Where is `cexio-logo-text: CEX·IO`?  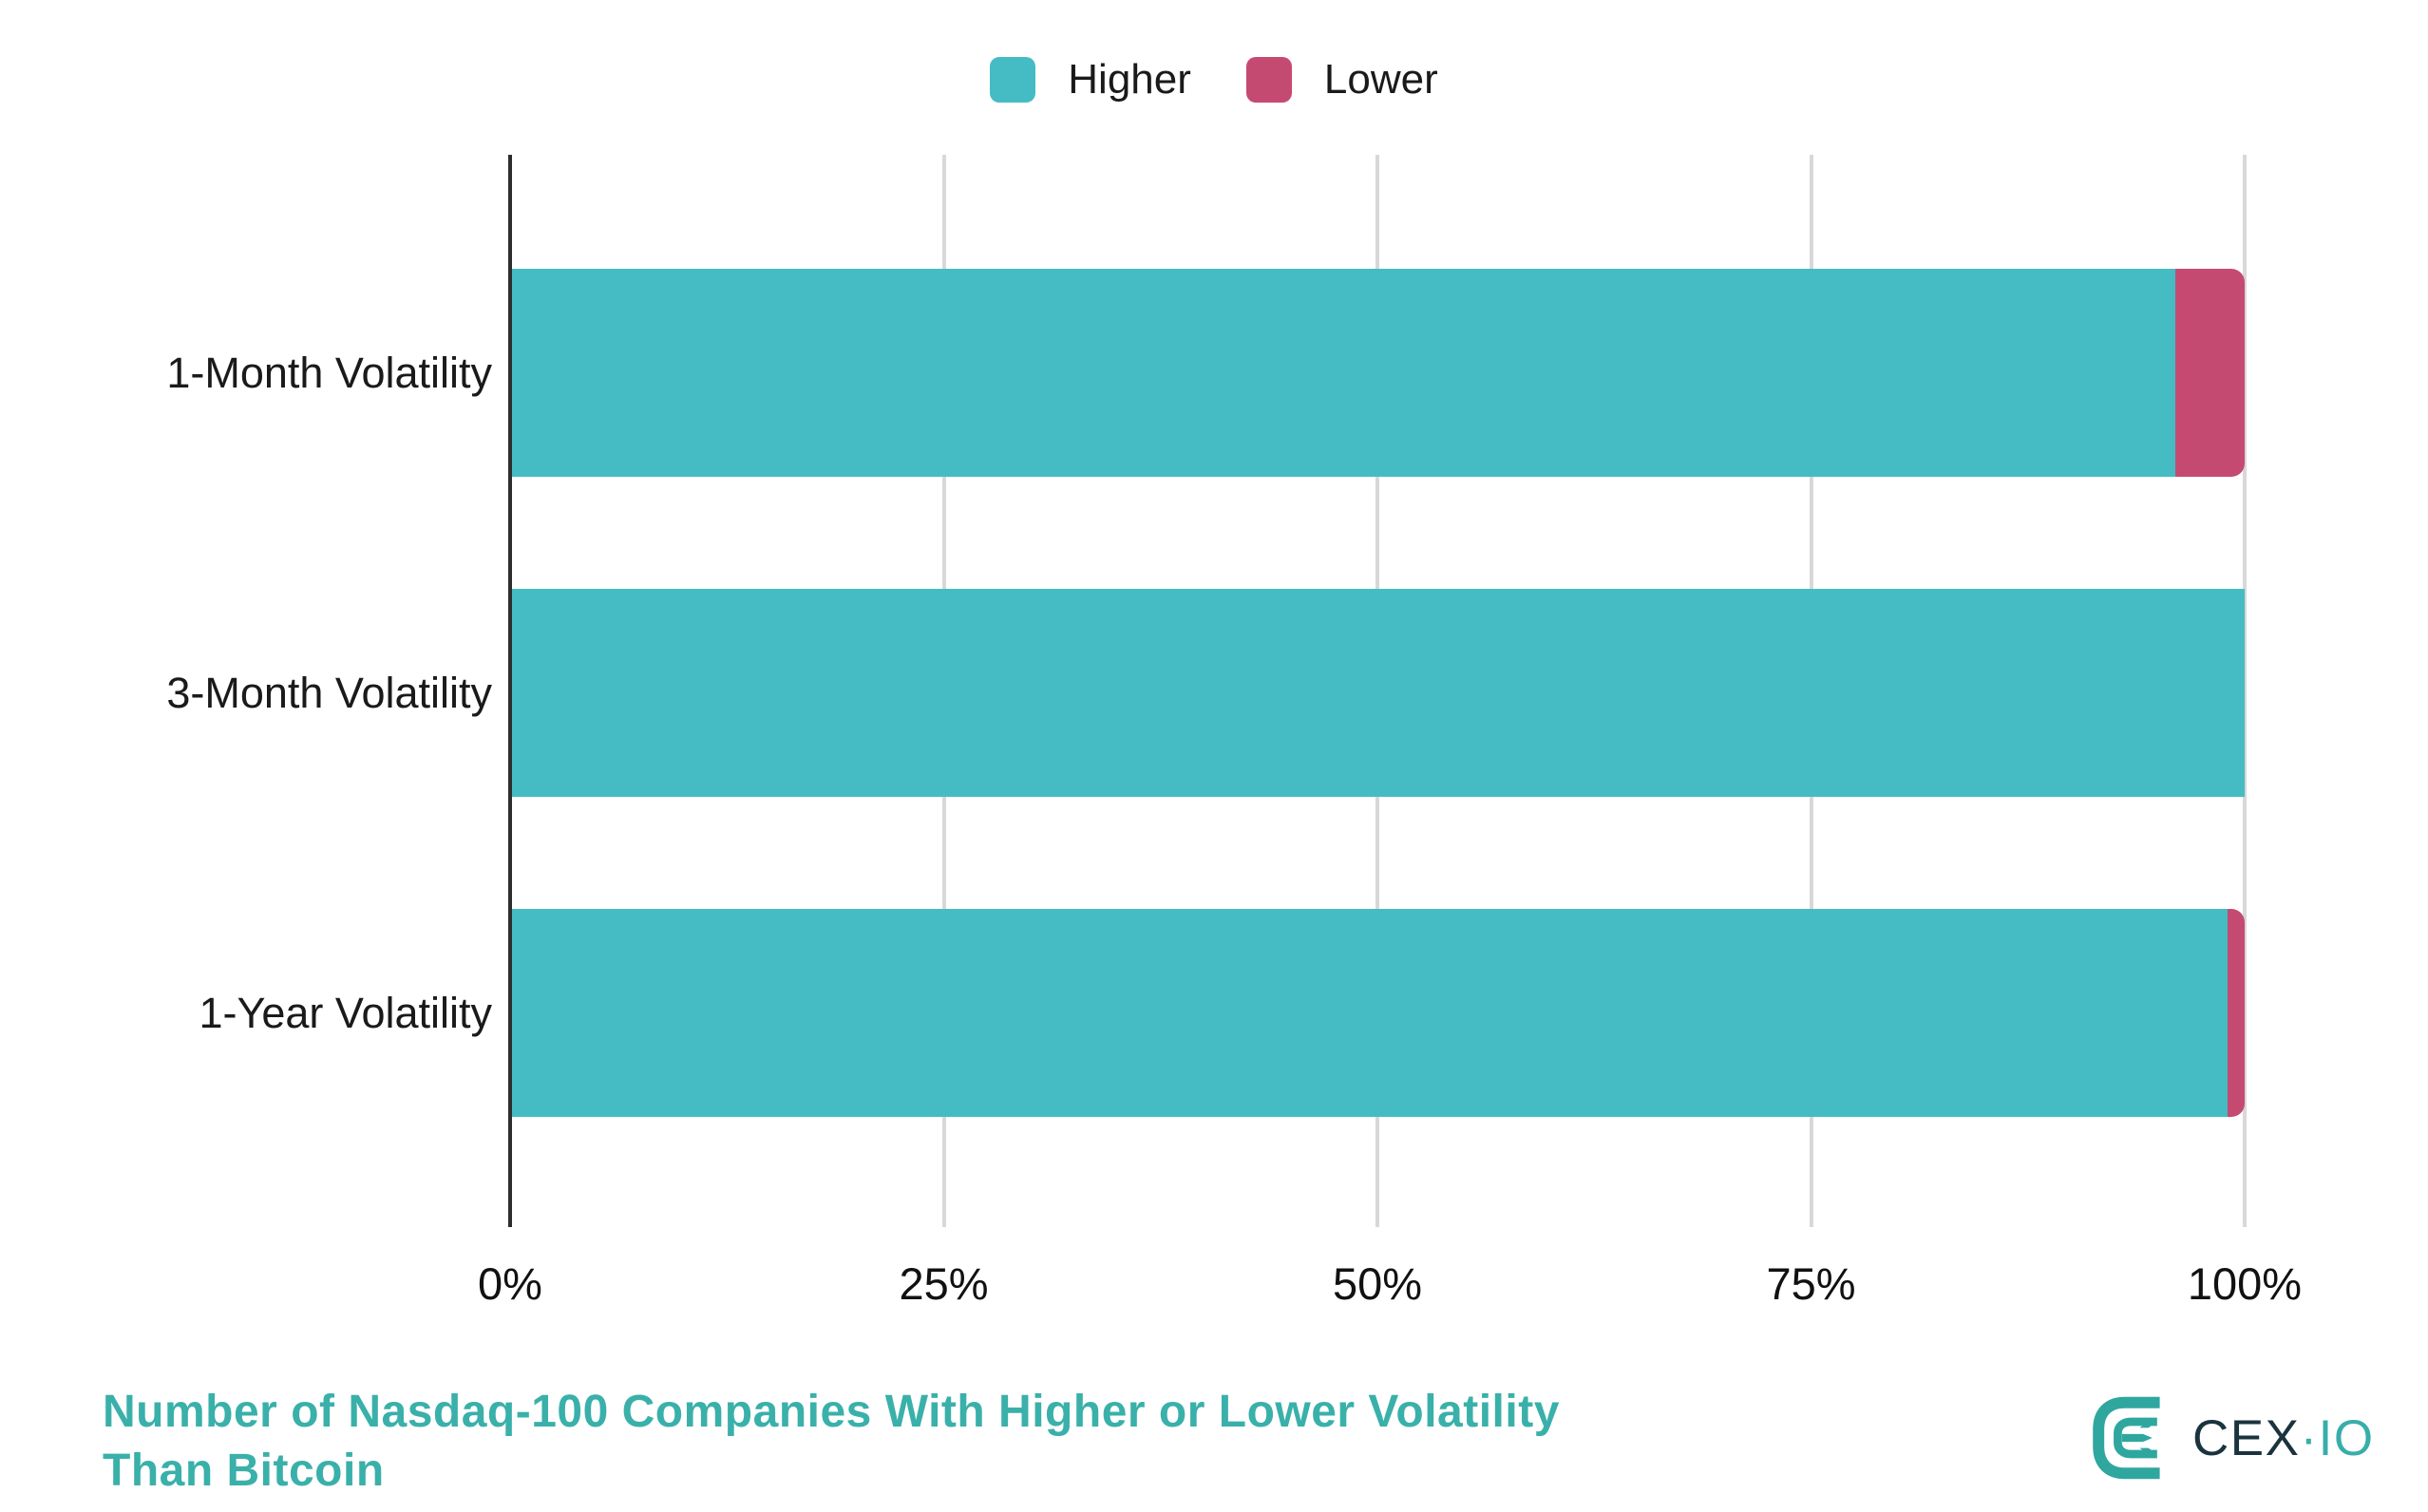
cexio-logo-text: CEX·IO is located at coordinates (2283, 1439).